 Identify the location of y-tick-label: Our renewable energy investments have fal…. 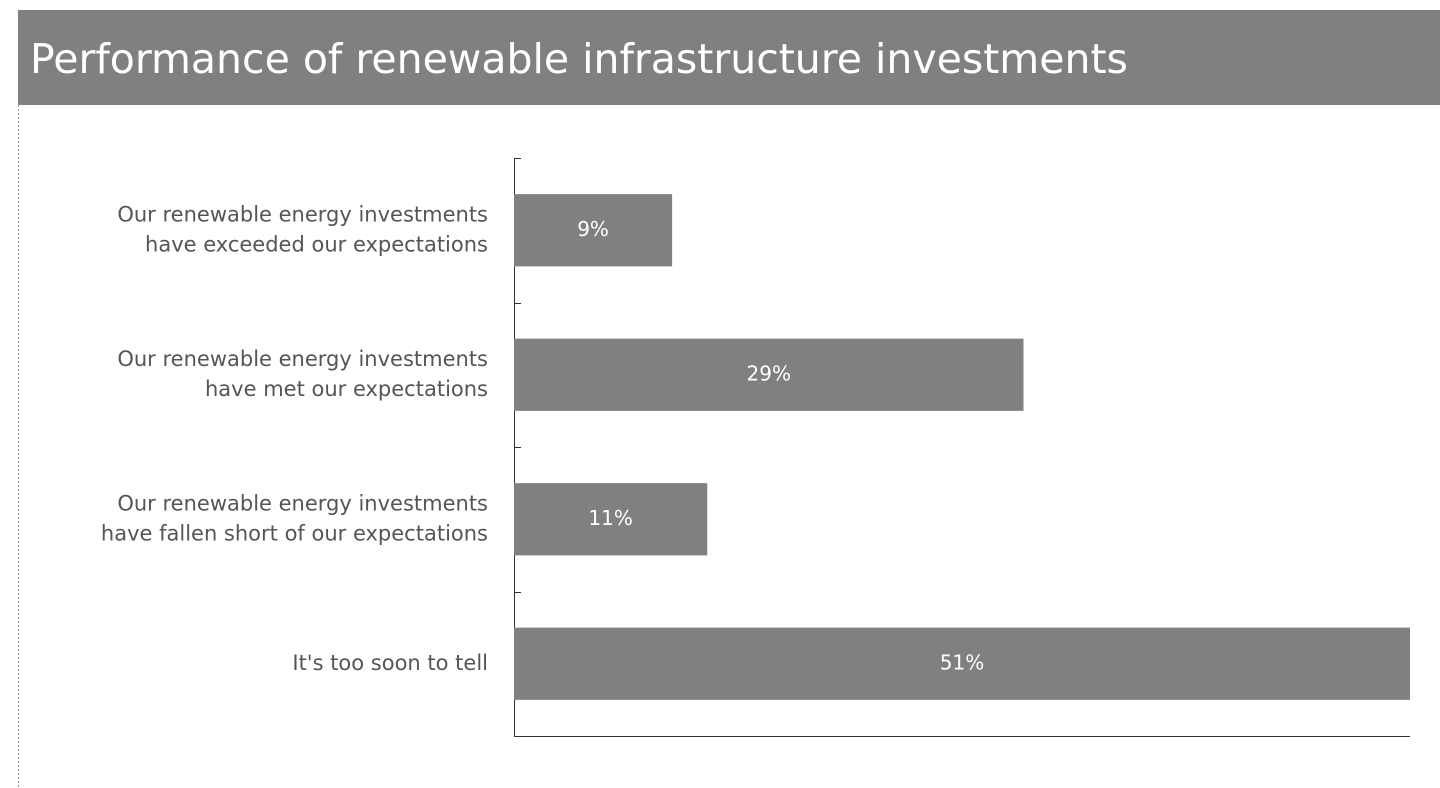
(294, 518).